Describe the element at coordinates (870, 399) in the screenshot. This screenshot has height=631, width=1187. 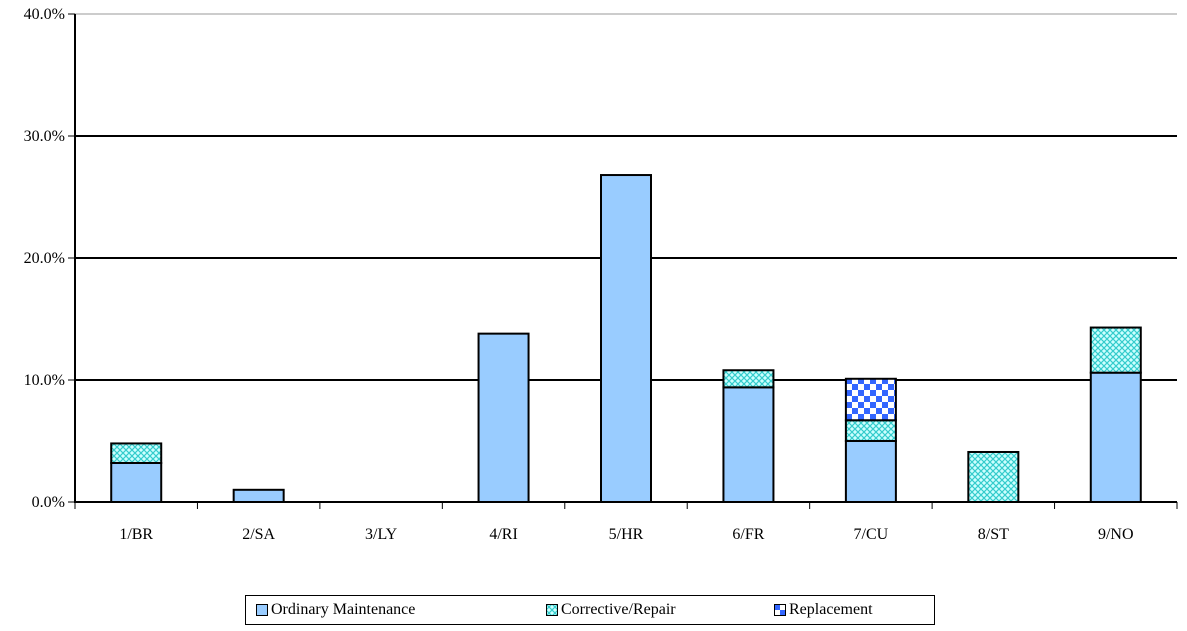
I see `bar-segment-replacement` at that location.